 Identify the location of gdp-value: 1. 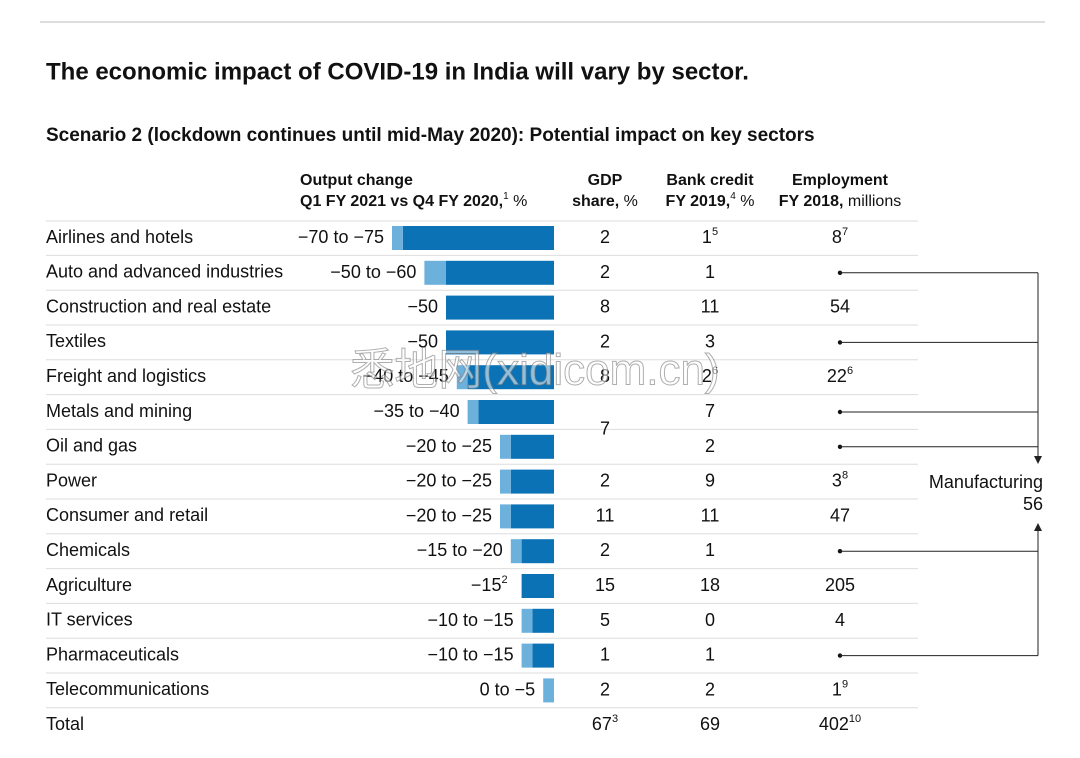
(605, 654).